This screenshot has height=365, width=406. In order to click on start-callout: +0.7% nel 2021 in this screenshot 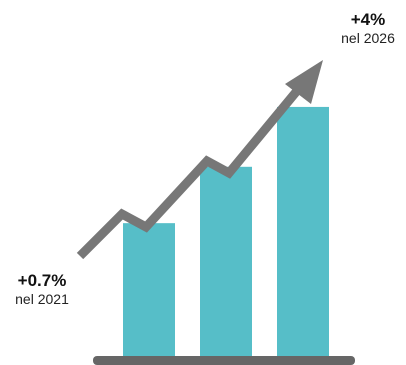, I will do `click(42, 289)`.